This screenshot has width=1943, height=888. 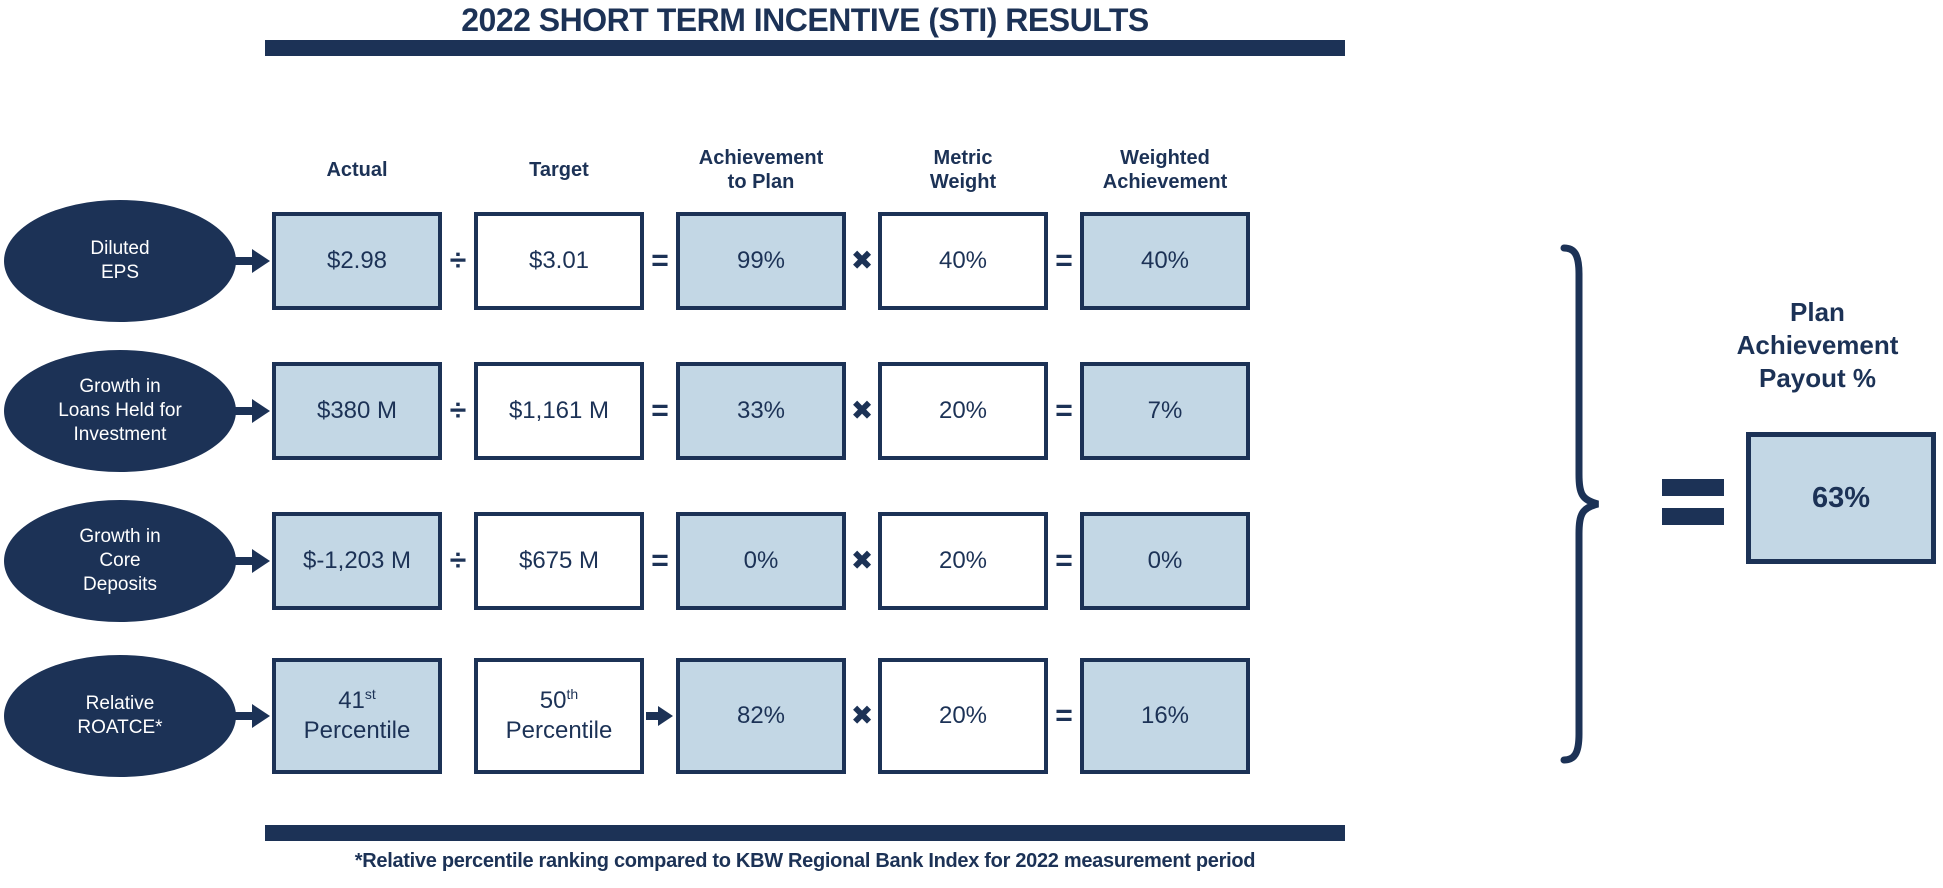 I want to click on cell-achievement-to-plan: 33%, so click(x=761, y=411).